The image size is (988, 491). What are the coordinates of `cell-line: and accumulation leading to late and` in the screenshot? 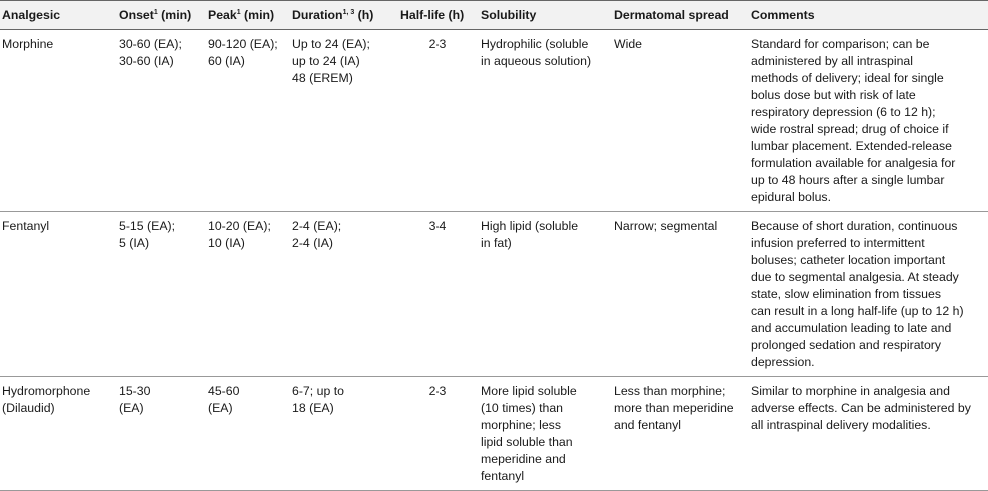 It's located at (851, 328).